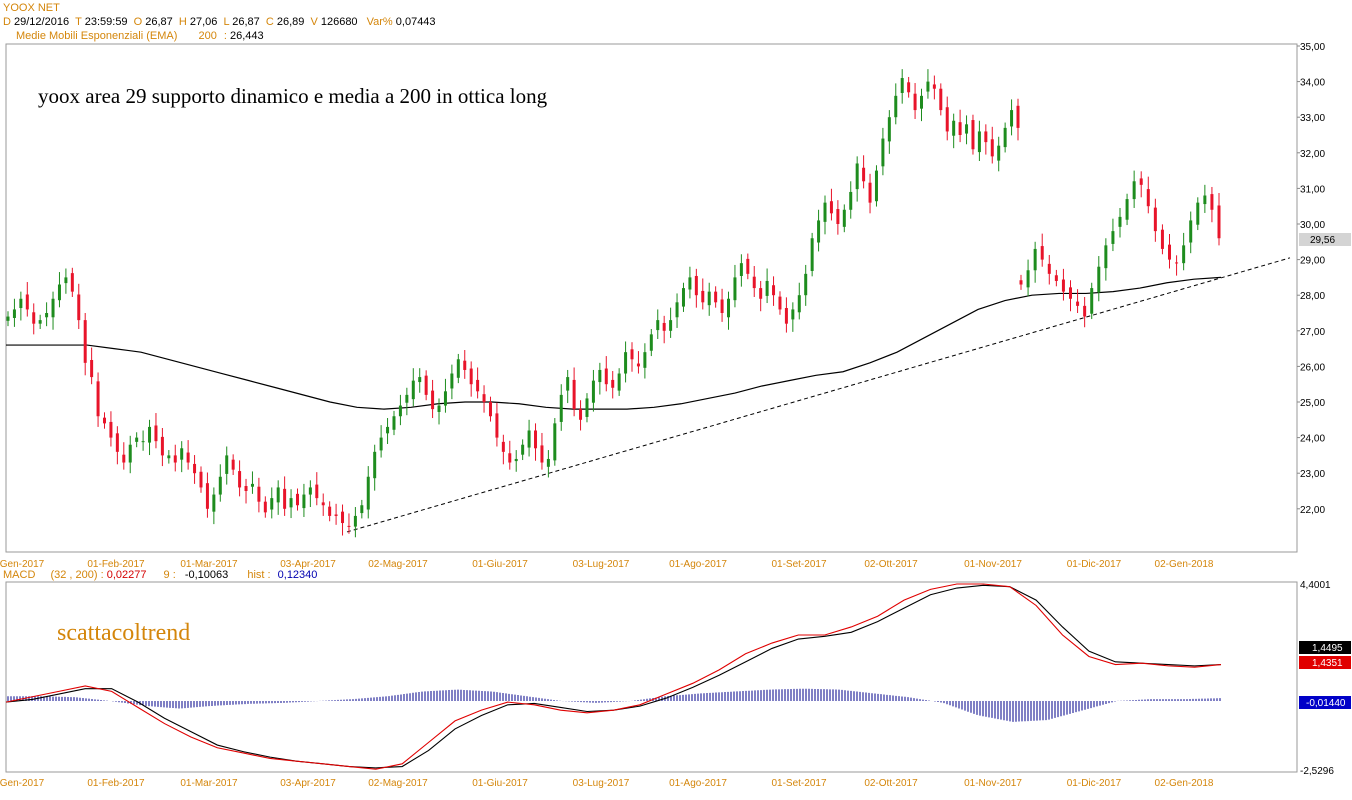 The image size is (1352, 800). What do you see at coordinates (169, 575) in the screenshot?
I see `signal-period: 9 :` at bounding box center [169, 575].